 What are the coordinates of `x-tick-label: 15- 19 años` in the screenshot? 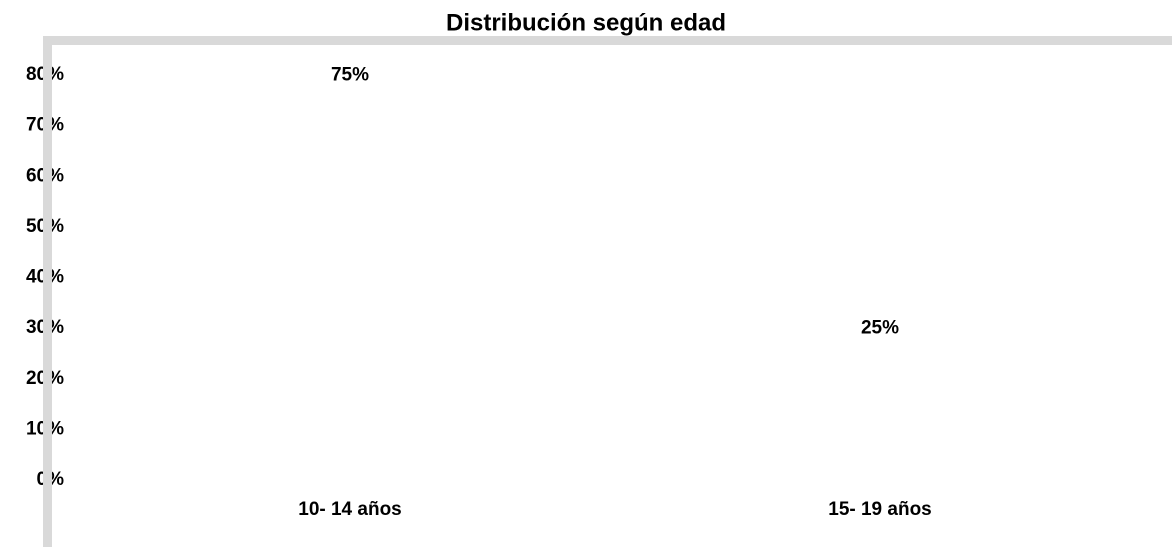 It's located at (880, 509).